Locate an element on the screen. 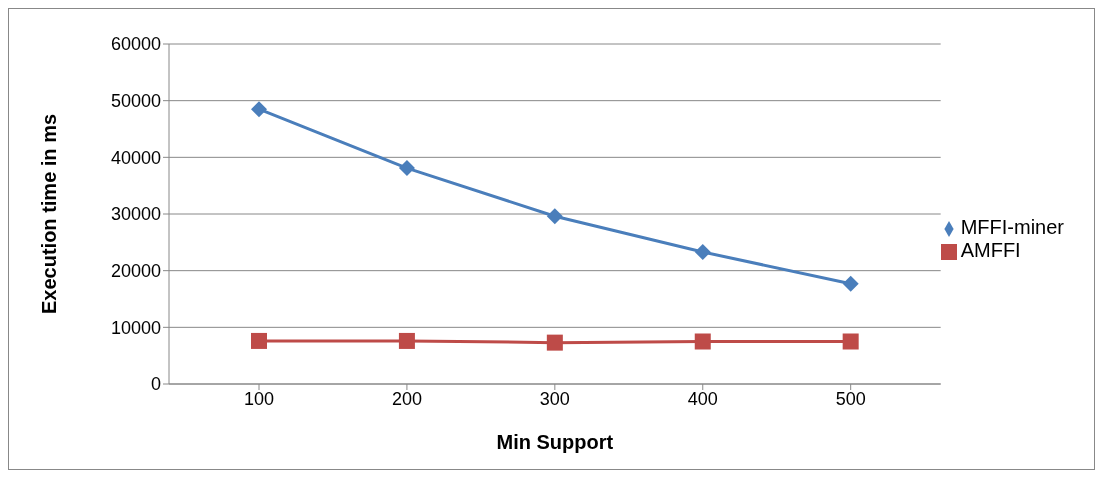  x-tick-label: 300 is located at coordinates (554, 398).